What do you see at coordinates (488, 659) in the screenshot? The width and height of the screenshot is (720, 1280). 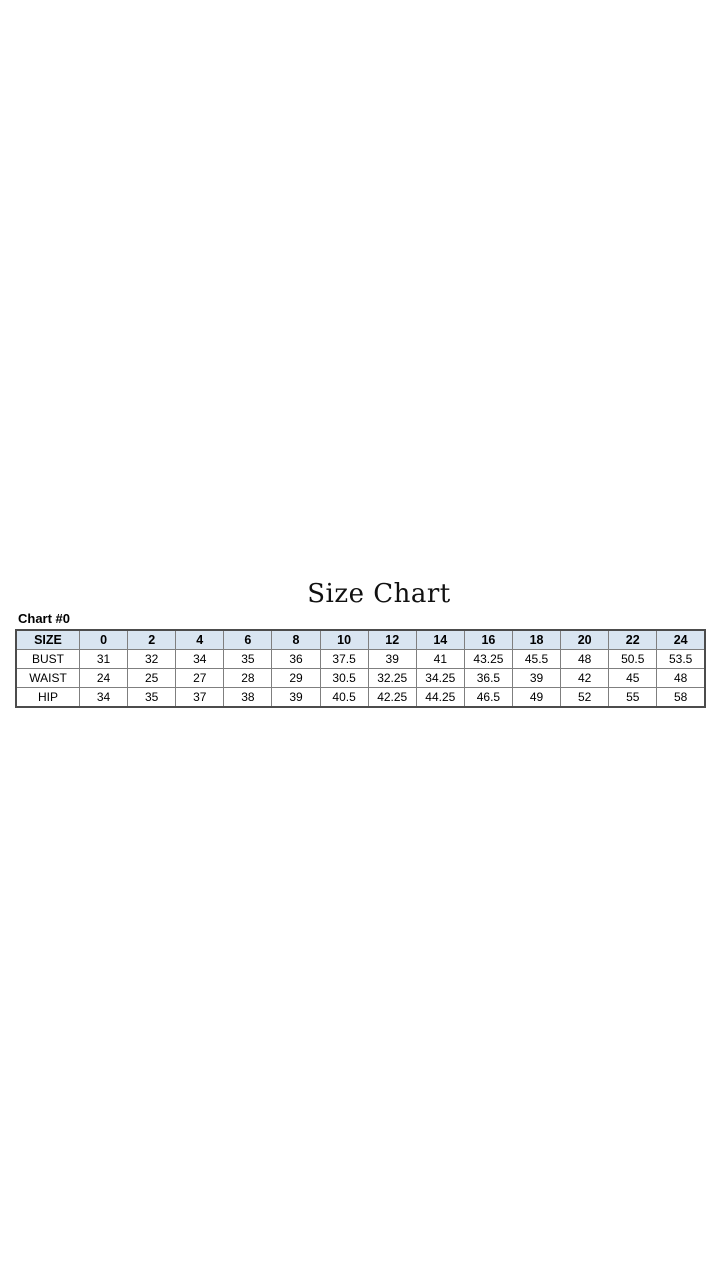 I see `measurement-value-cell: 43.25` at bounding box center [488, 659].